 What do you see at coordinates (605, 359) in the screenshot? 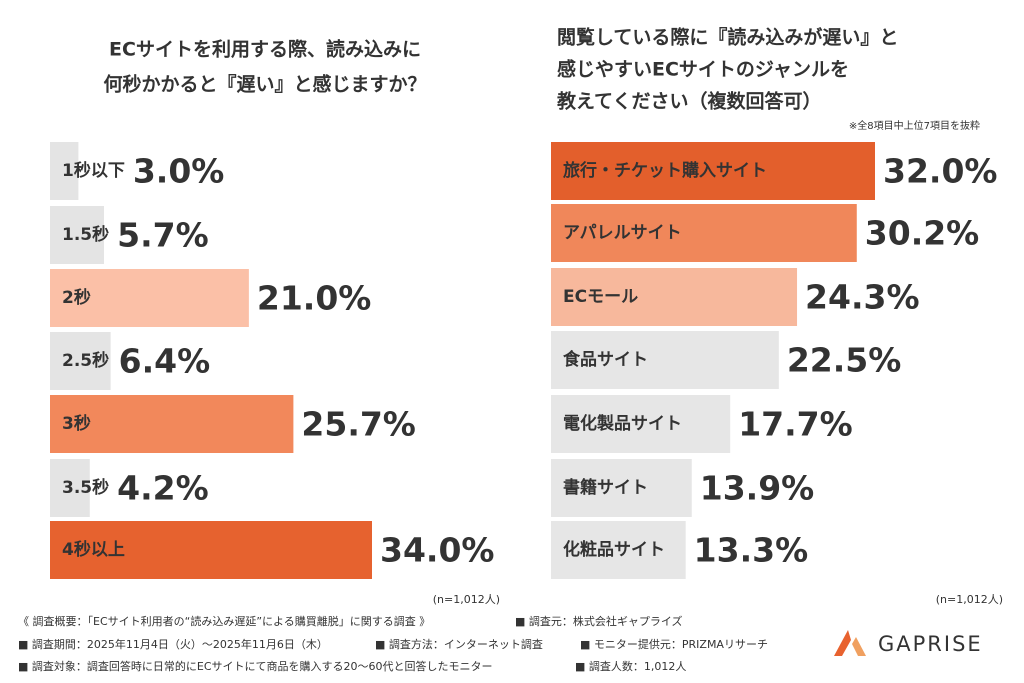
I see `category-label: 食品サイト` at bounding box center [605, 359].